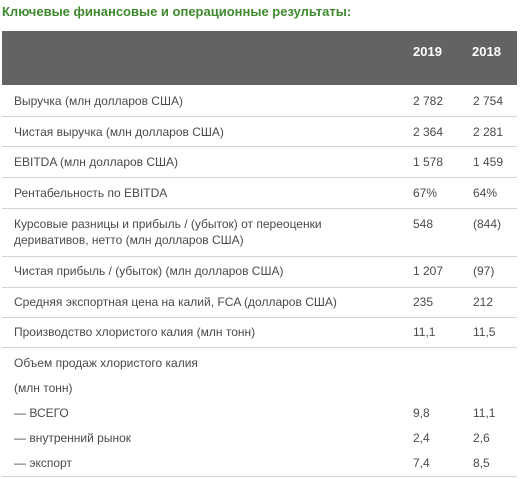 The height and width of the screenshot is (479, 521). What do you see at coordinates (488, 132) in the screenshot?
I see `value-2018: 2 281` at bounding box center [488, 132].